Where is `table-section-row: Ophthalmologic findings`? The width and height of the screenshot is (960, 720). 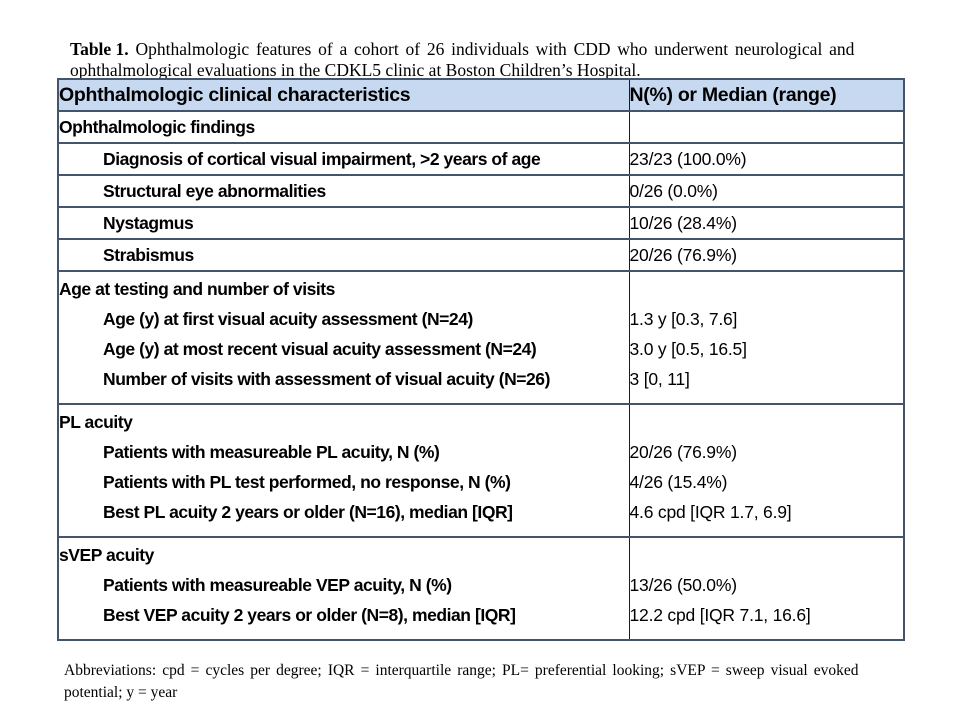 table-section-row: Ophthalmologic findings is located at coordinates (481, 127).